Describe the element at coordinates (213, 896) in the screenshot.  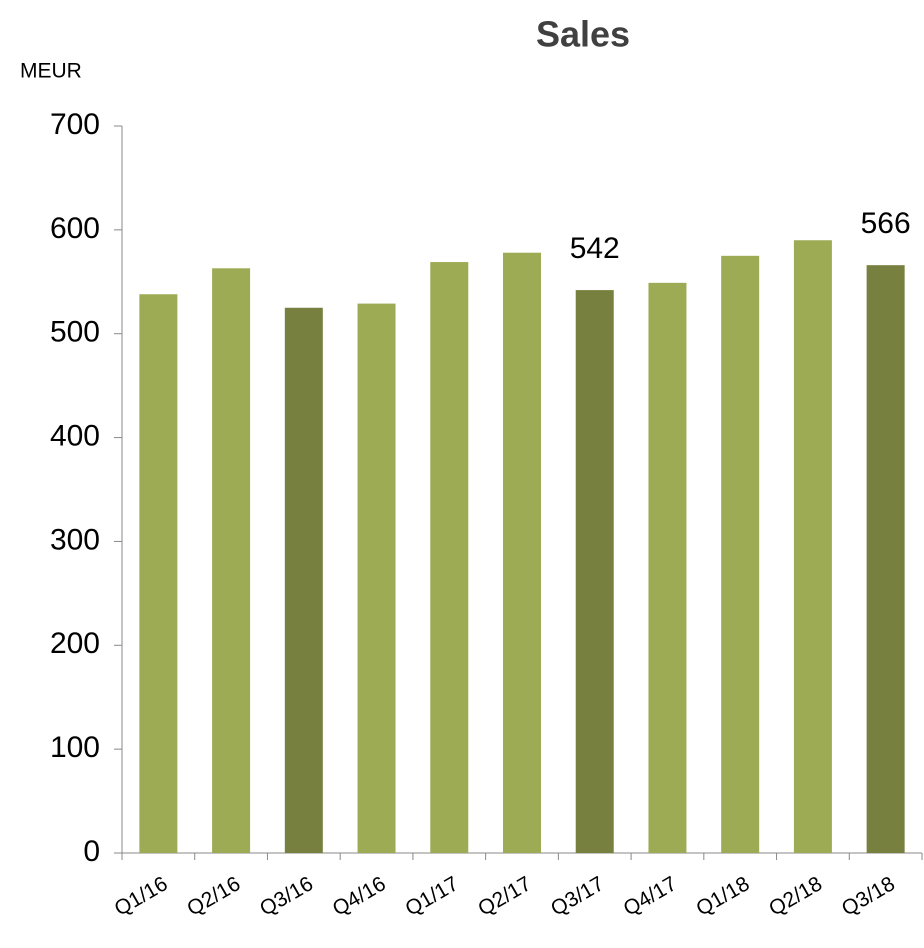
I see `x-tick-label: Q2/16` at that location.